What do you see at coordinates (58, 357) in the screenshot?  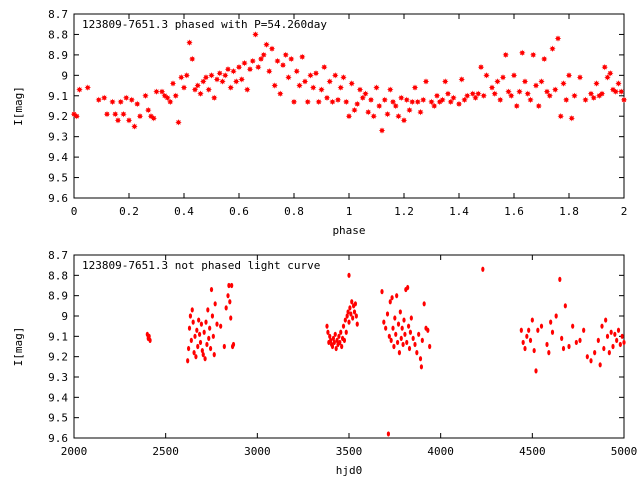 I see `y-tick-label: 9.2` at bounding box center [58, 357].